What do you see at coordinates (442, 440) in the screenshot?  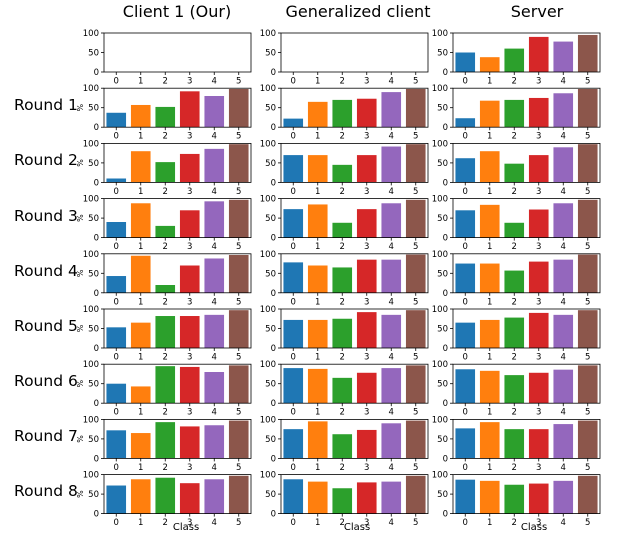 I see `y-tick-label-r7-c2-50: 50` at bounding box center [442, 440].